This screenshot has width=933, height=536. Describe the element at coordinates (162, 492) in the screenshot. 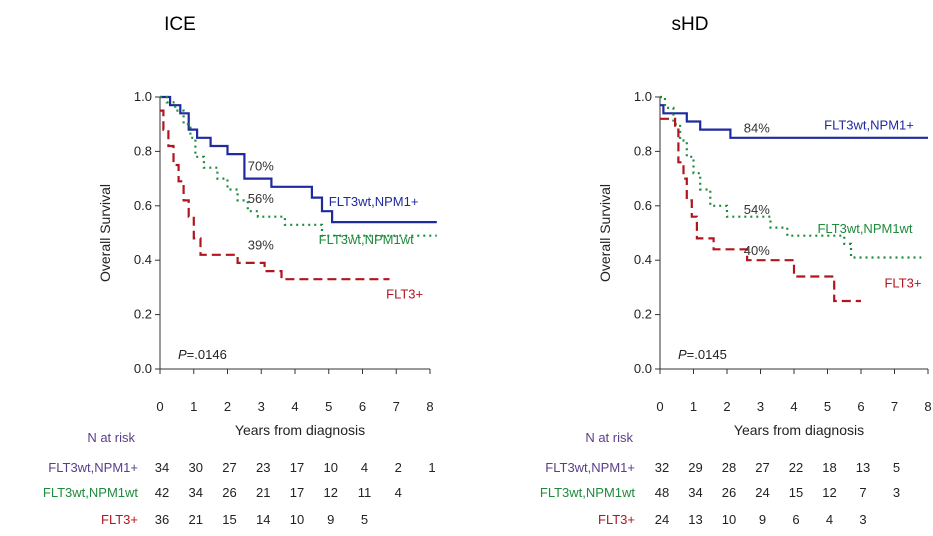

I see `risk-count: 42` at that location.